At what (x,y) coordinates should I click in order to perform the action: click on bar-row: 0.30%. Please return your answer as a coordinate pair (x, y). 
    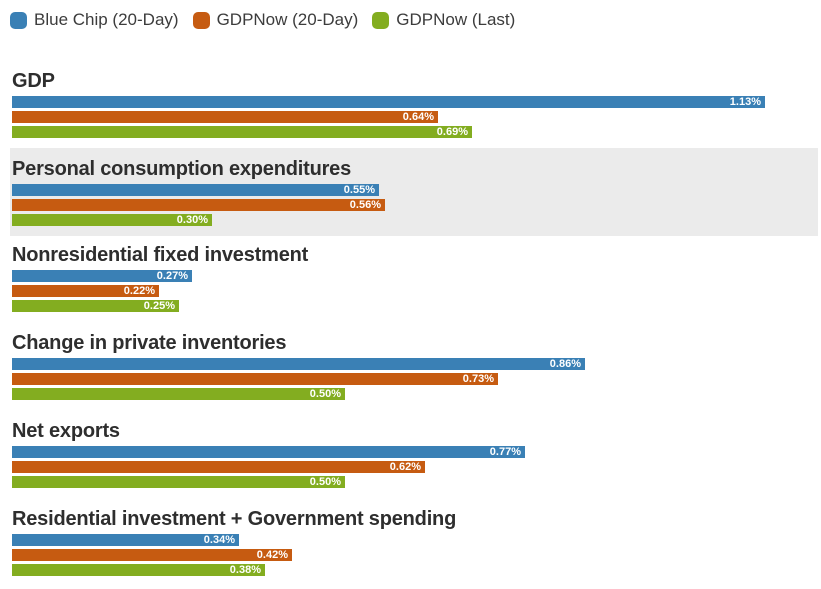
    Looking at the image, I should click on (388, 220).